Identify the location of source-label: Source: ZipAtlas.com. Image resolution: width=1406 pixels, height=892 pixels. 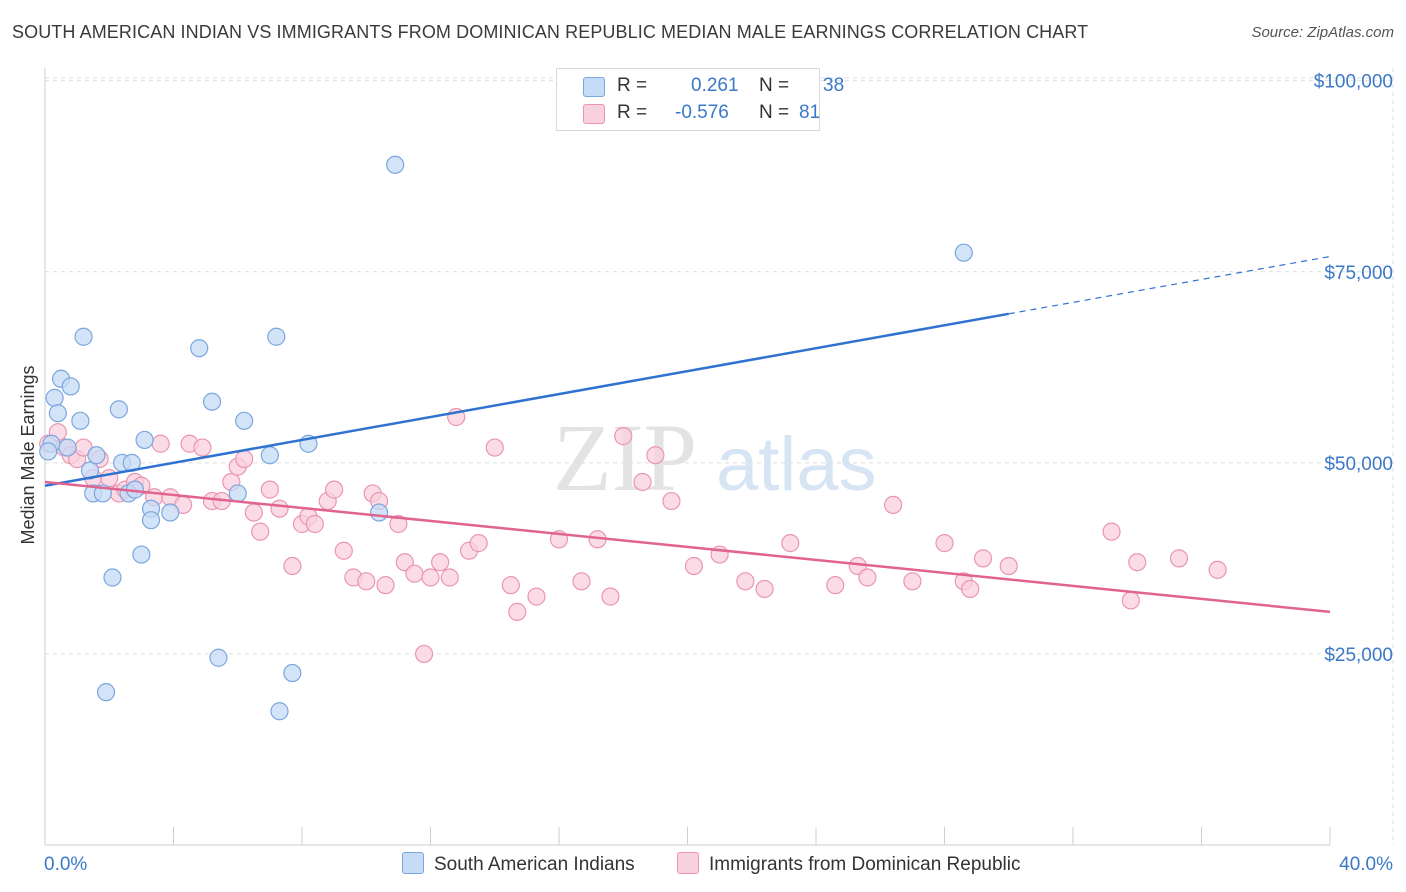
(1322, 32).